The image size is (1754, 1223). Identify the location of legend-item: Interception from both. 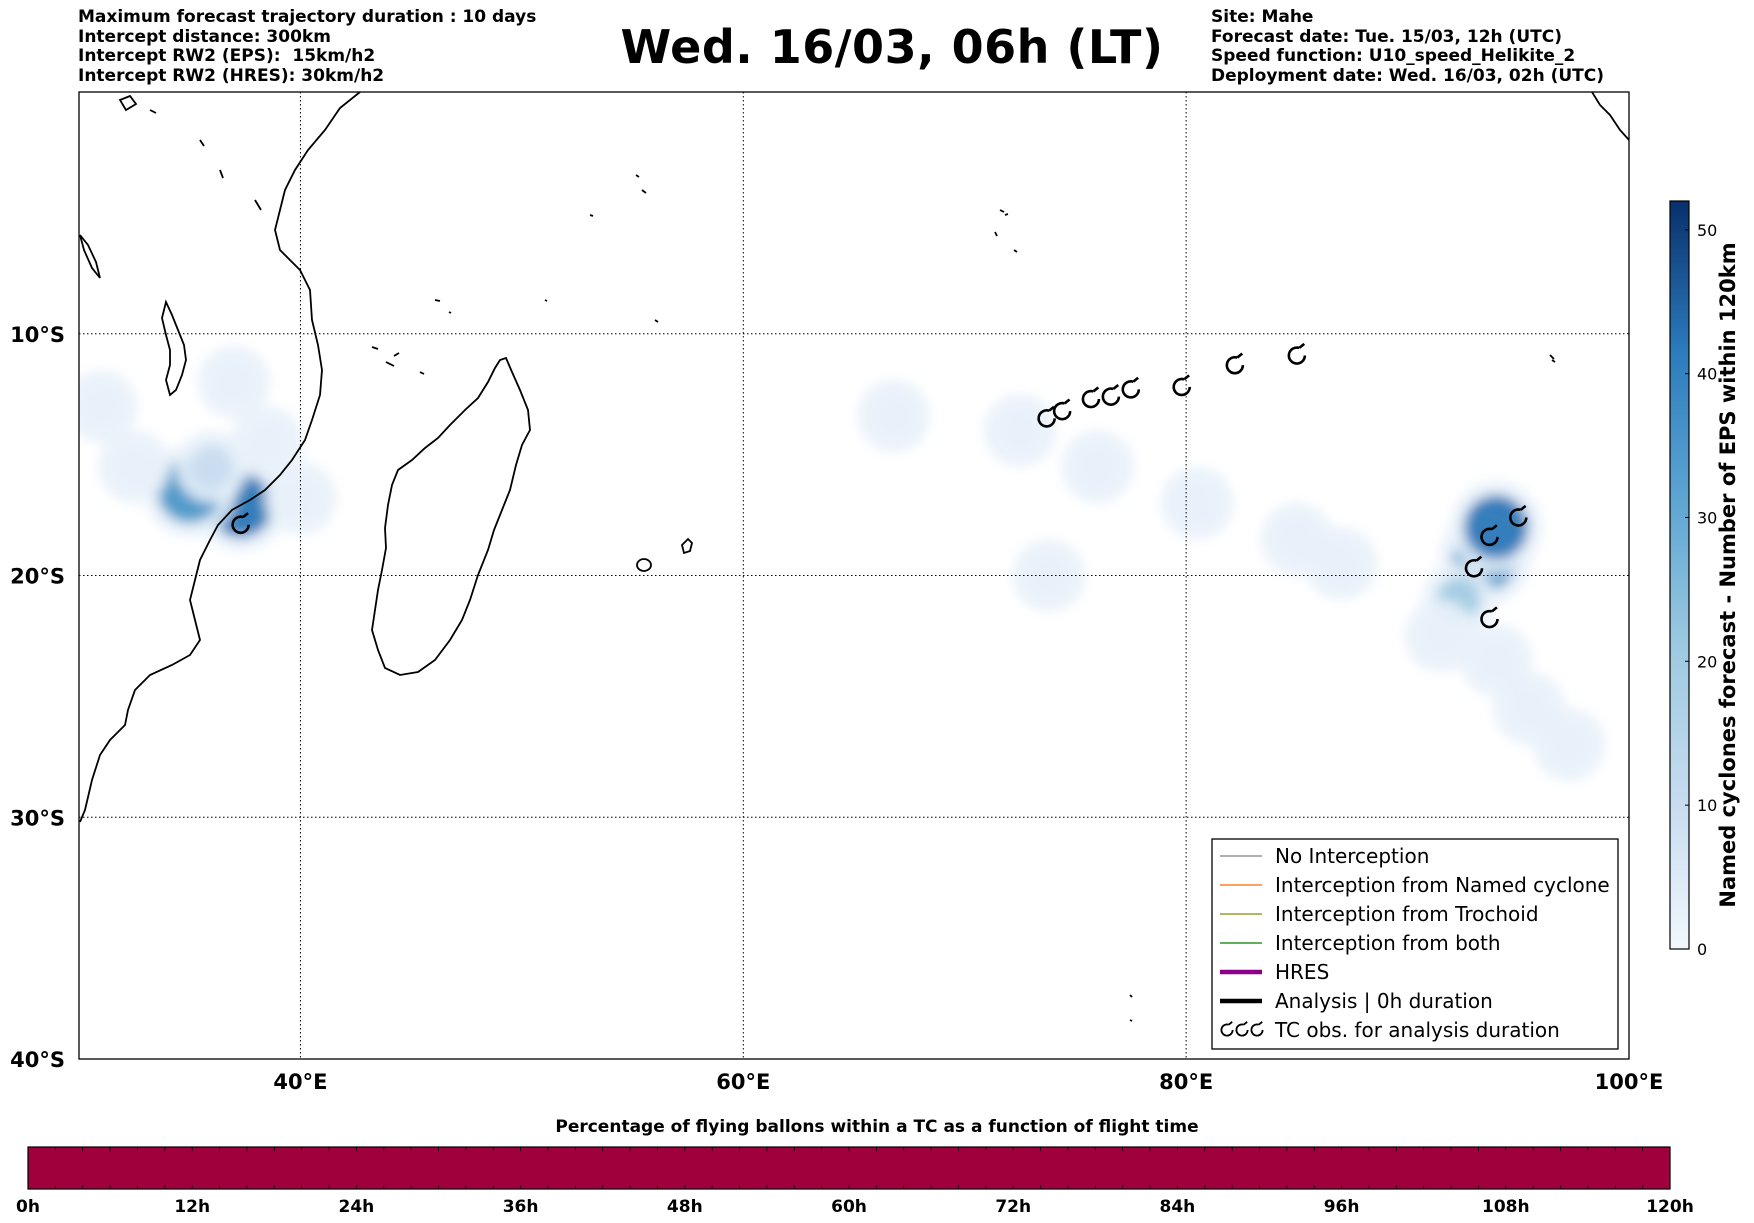
(1360, 943).